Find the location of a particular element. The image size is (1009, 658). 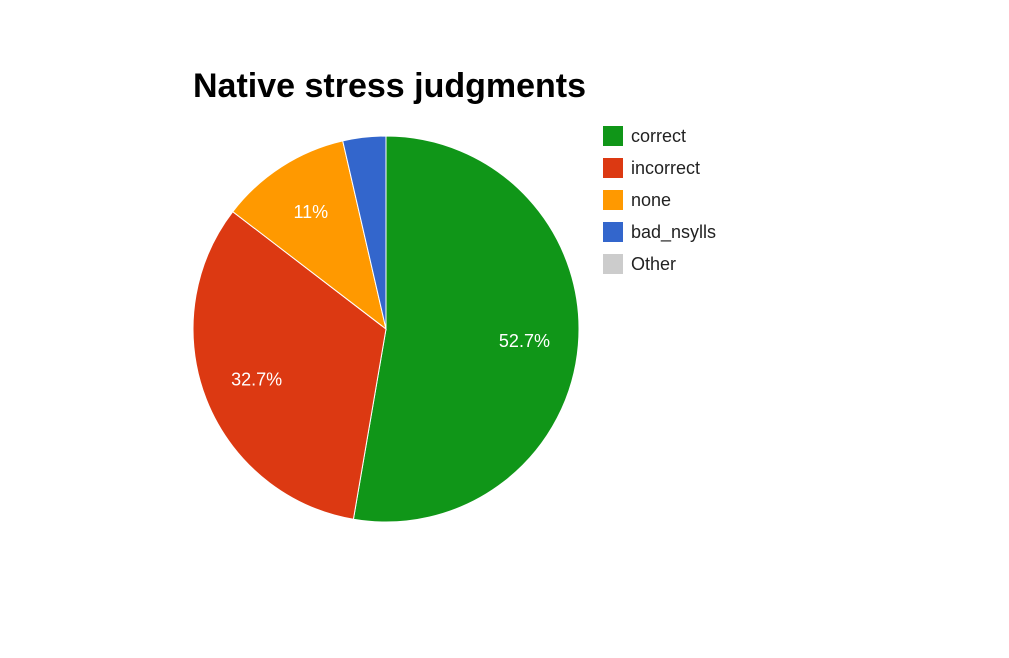

pie-slice-bad-nsylls is located at coordinates (364, 232).